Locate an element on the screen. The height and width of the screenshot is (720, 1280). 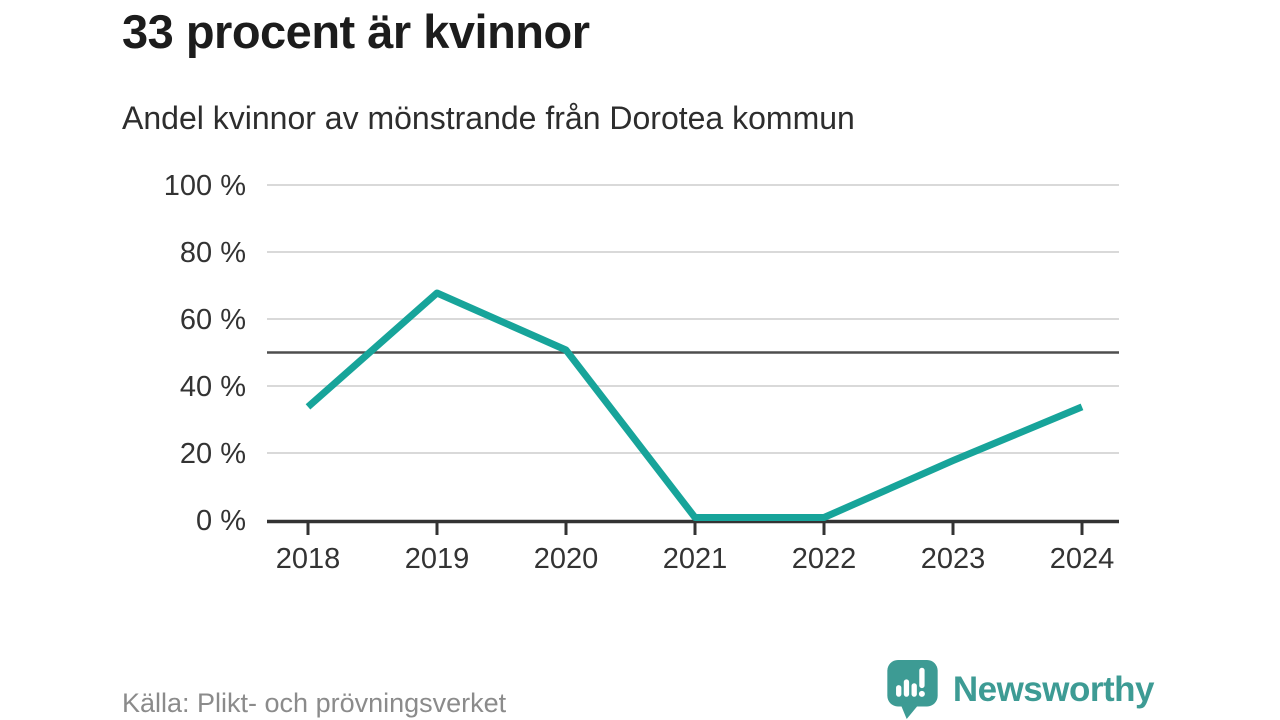
y-axis-label: 20 % is located at coordinates (213, 454).